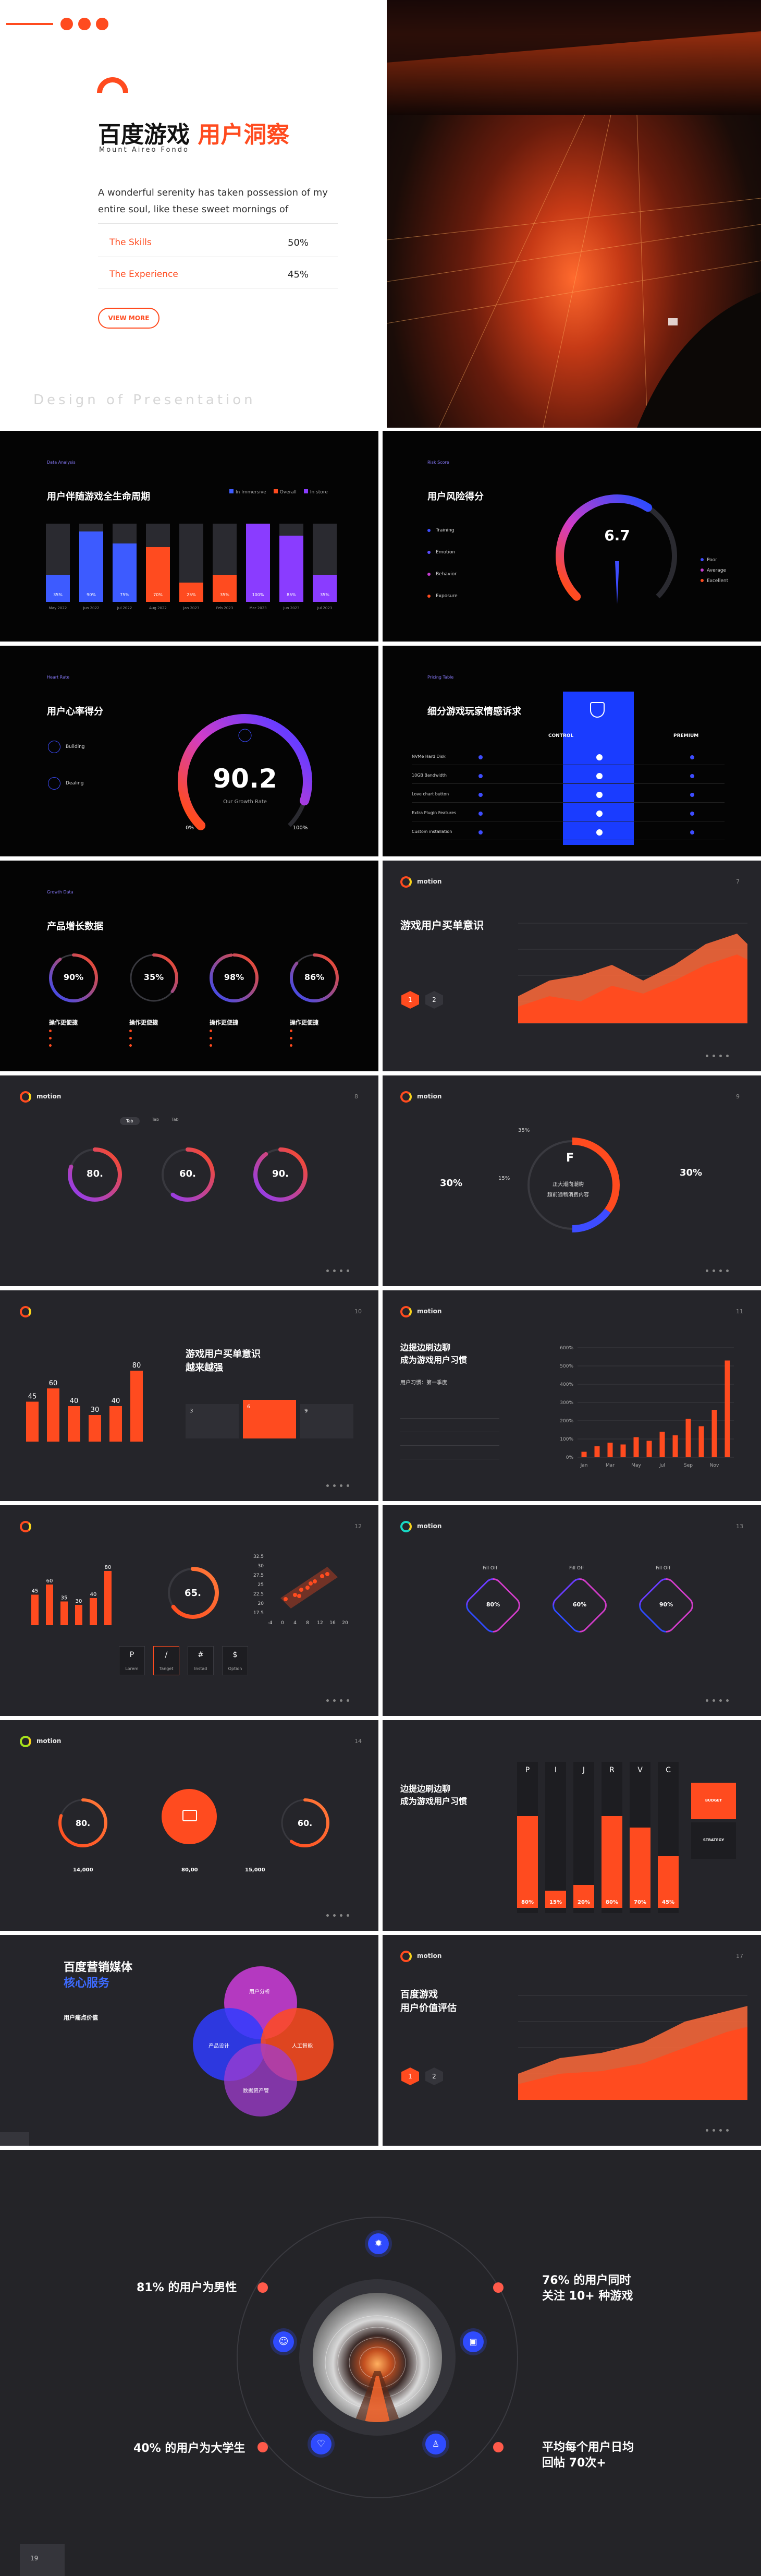 The image size is (761, 2576). Describe the element at coordinates (504, 1178) in the screenshot. I see `side-percent: 15%` at that location.